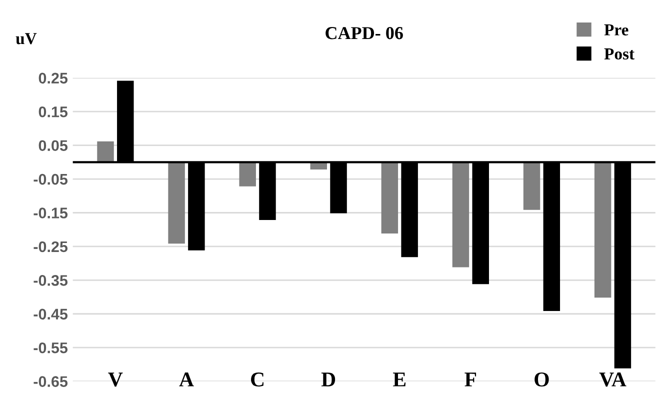  I want to click on x-tick-label: E, so click(399, 379).